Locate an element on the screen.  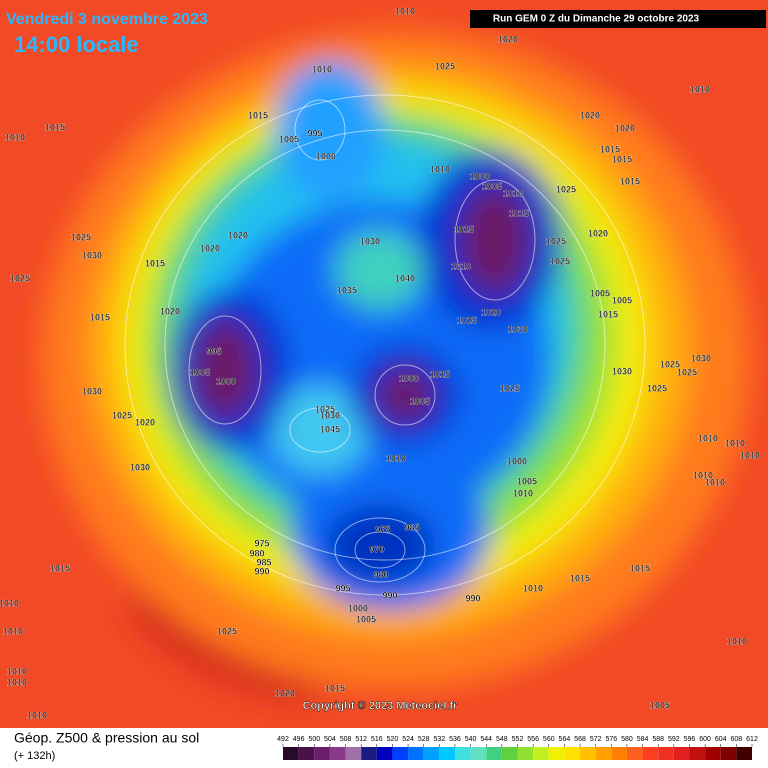
colorbar-tick-label: 604 is located at coordinates (721, 739).